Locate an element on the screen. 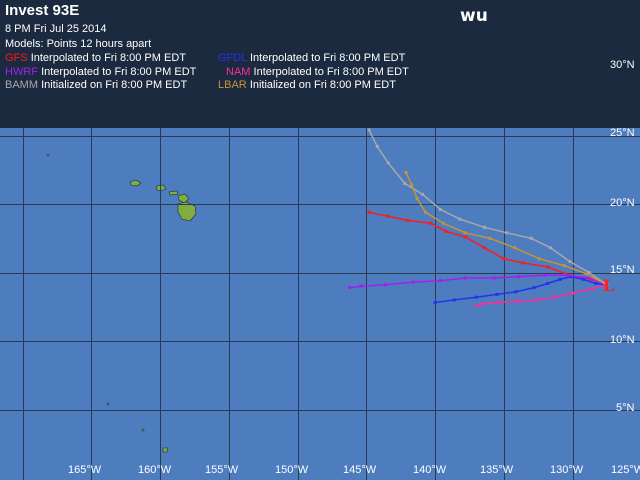 This screenshot has height=480, width=640. legend-lbar-name: LBAR is located at coordinates (232, 85).